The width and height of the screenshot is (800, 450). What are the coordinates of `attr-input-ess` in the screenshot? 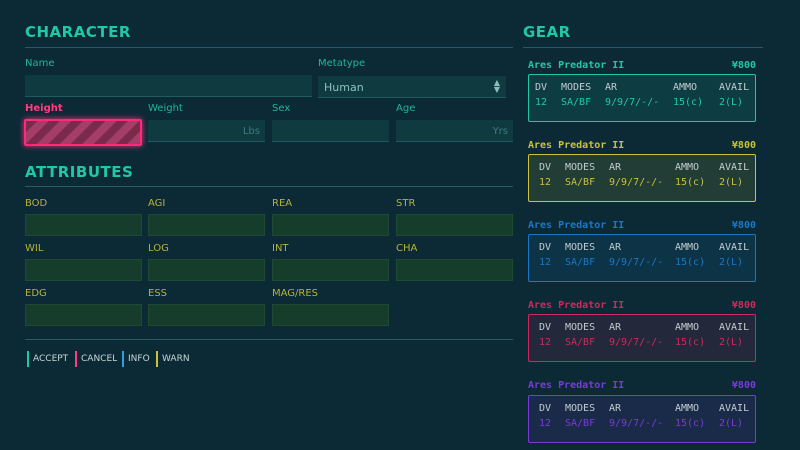 It's located at (206, 315).